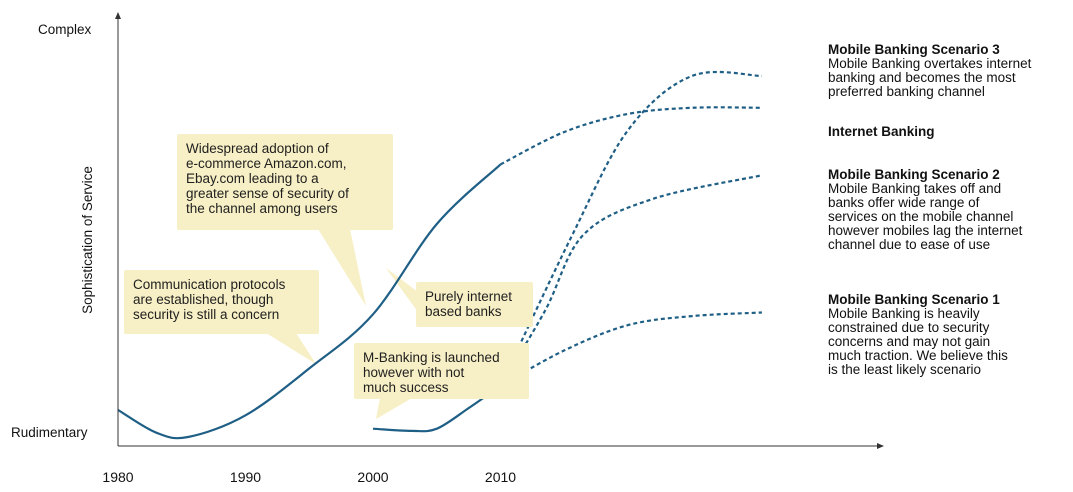 The height and width of the screenshot is (492, 1073). What do you see at coordinates (291, 348) in the screenshot?
I see `callout-protocols-tail` at bounding box center [291, 348].